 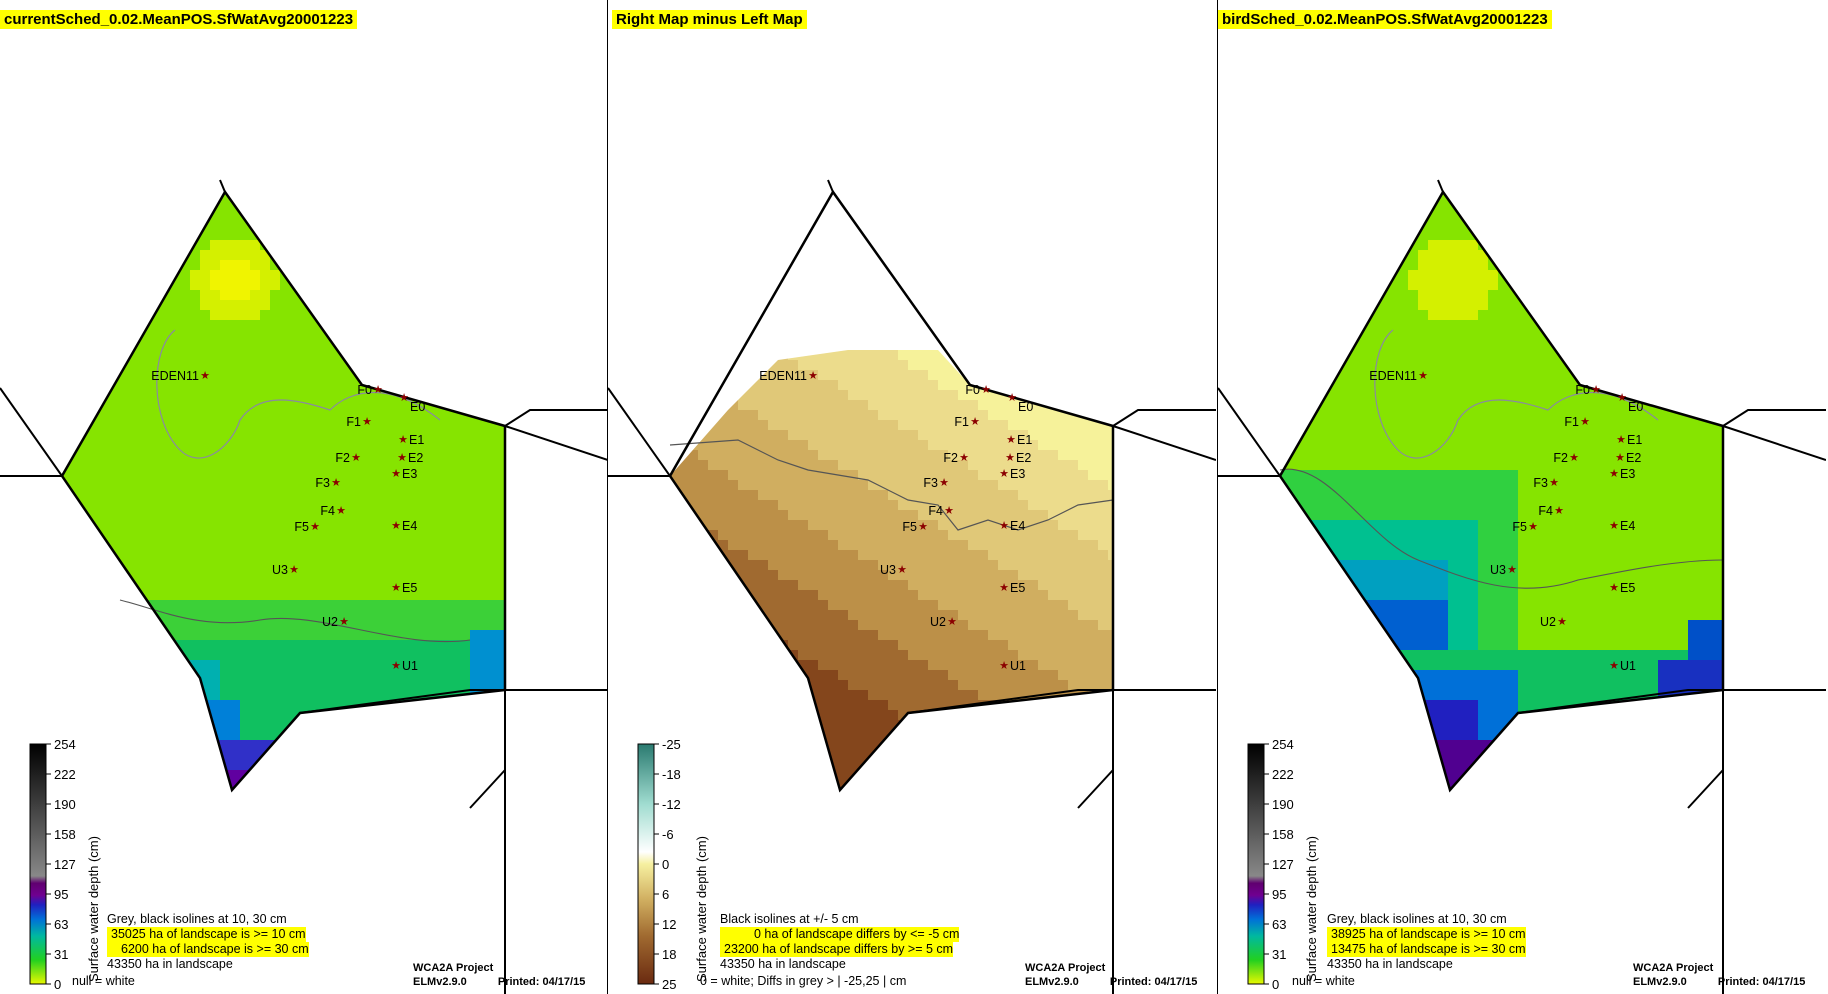 What do you see at coordinates (1283, 834) in the screenshot?
I see `legend-tick-label: 158` at bounding box center [1283, 834].